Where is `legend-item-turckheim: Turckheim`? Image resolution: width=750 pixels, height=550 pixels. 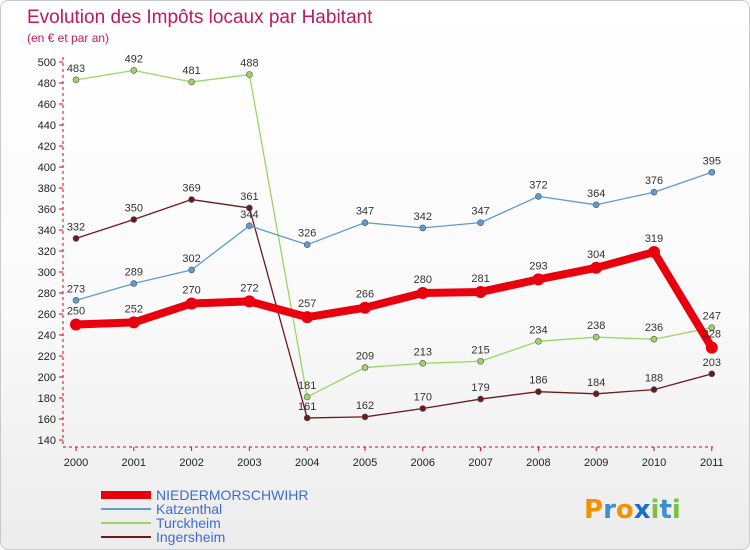
legend-item-turckheim: Turckheim is located at coordinates (161, 523).